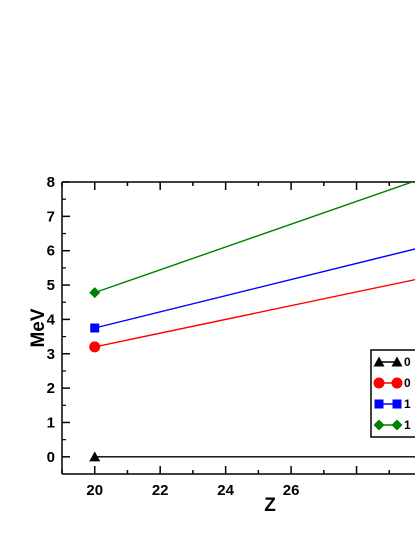 Image resolution: width=415 pixels, height=537 pixels. What do you see at coordinates (392, 393) in the screenshot?
I see `legend: 0 0 1 1` at bounding box center [392, 393].